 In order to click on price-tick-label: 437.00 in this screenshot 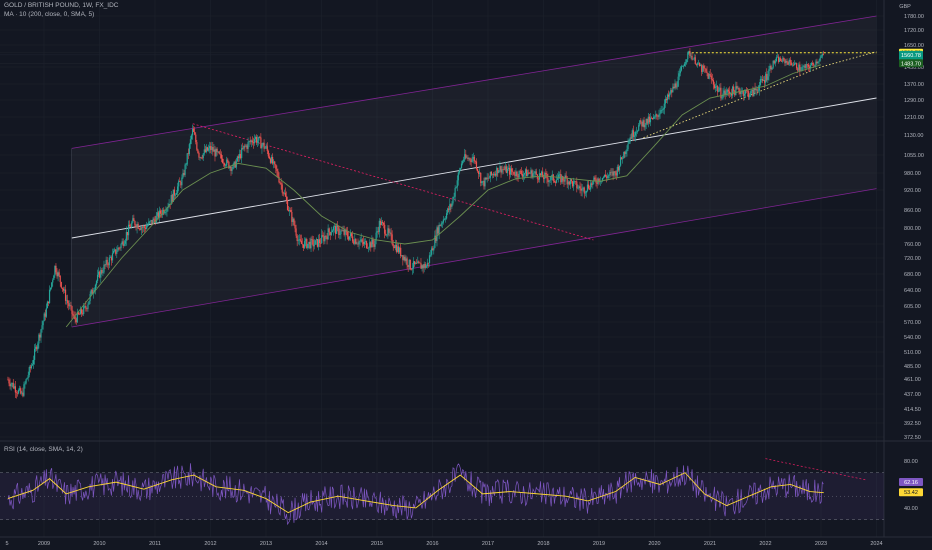, I will do `click(912, 395)`.